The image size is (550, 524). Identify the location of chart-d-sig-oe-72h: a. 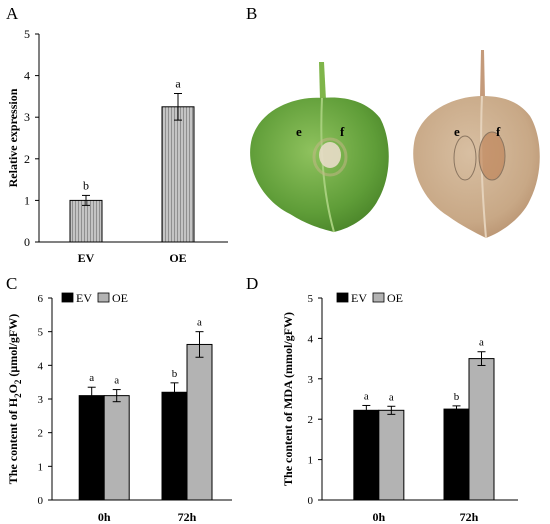
(481, 343).